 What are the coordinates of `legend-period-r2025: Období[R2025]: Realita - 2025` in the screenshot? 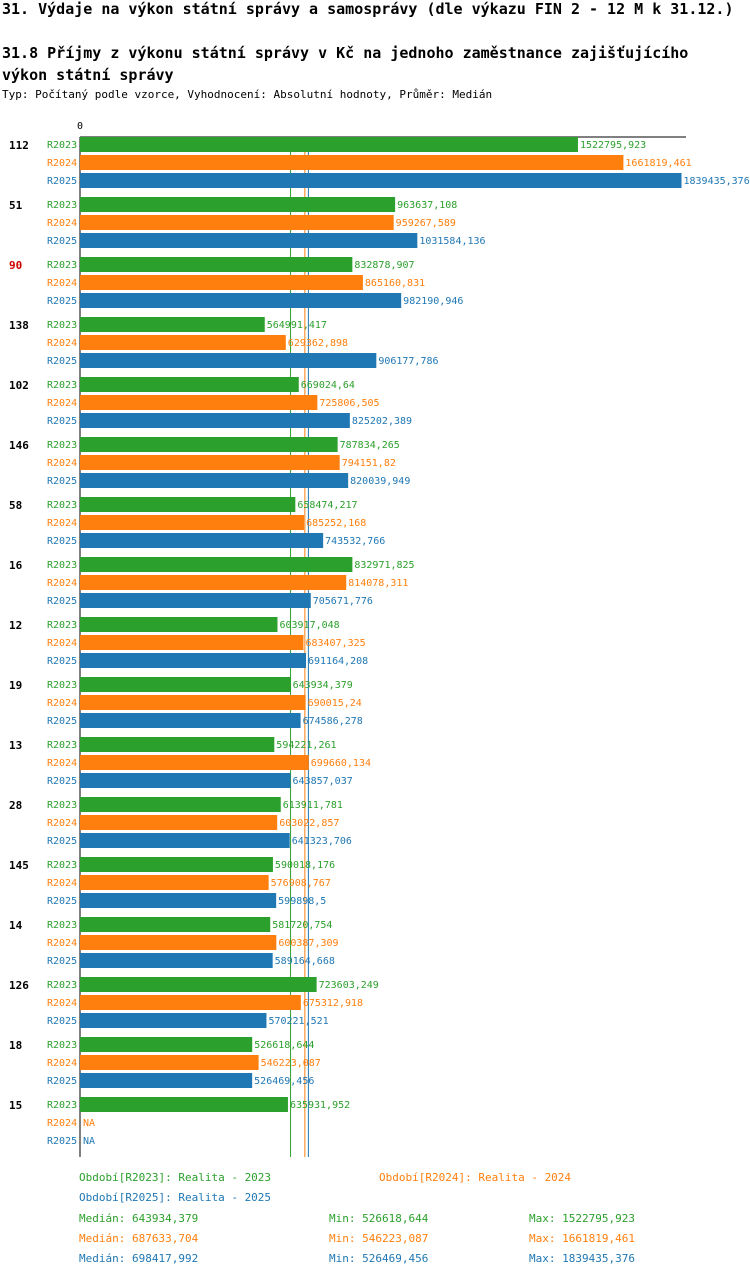 It's located at (175, 1197).